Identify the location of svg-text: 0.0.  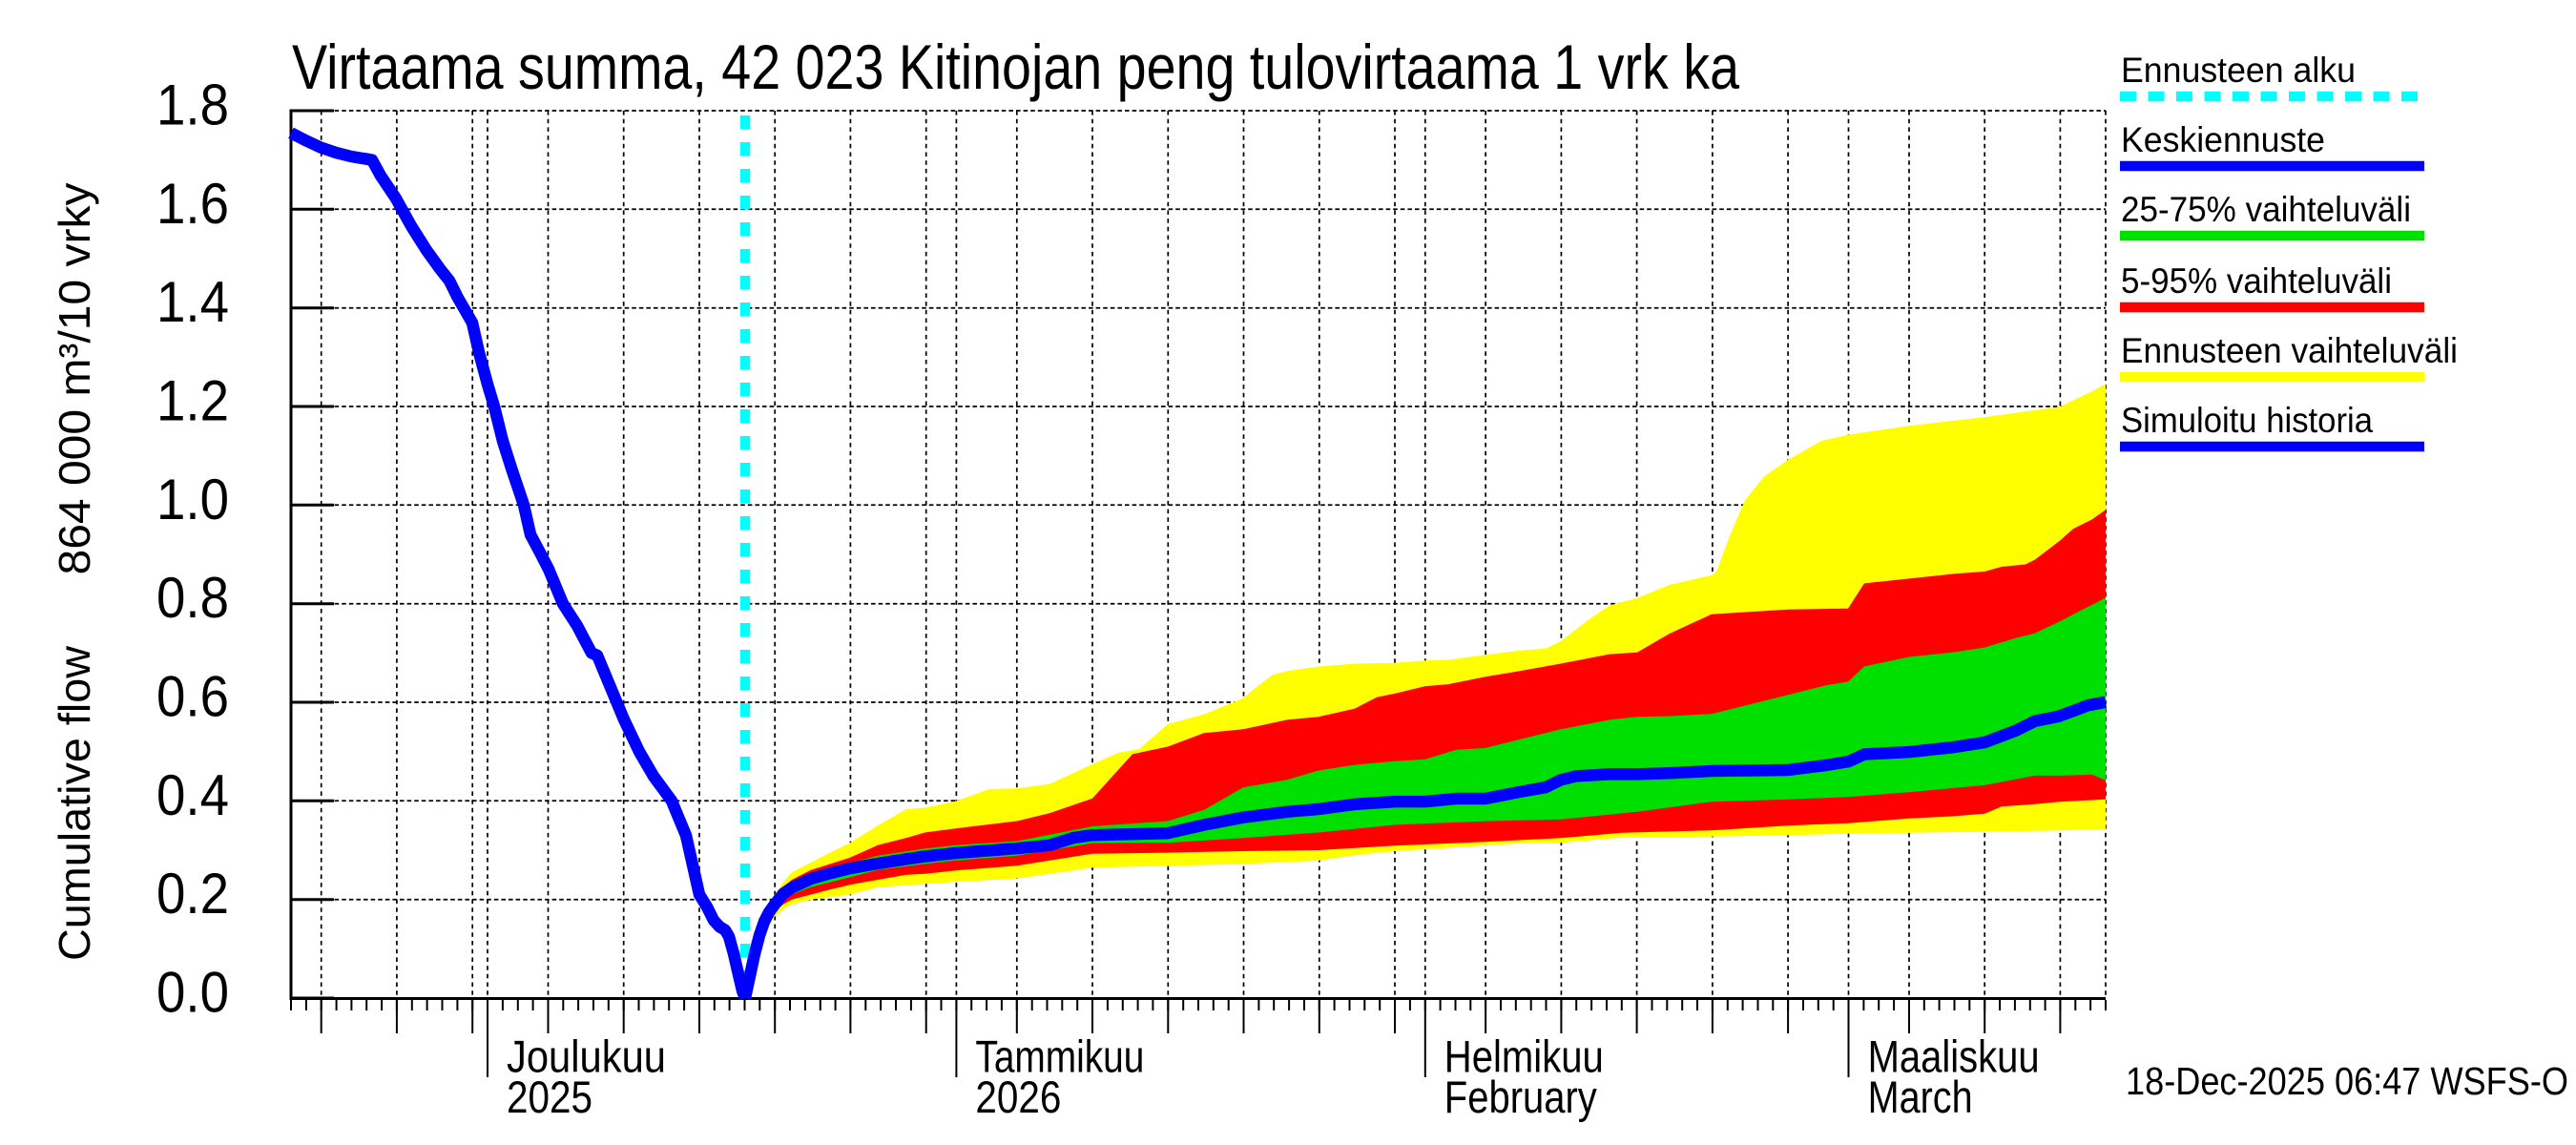
(192, 993).